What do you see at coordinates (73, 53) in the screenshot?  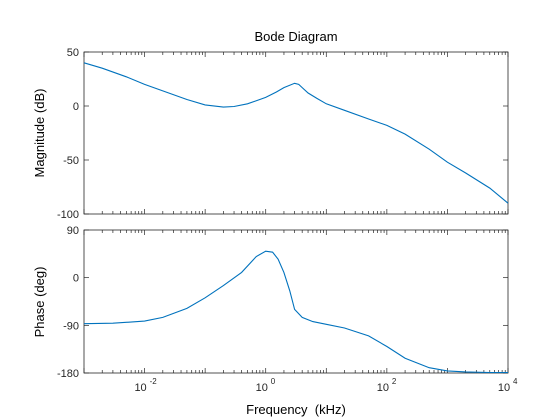 I see `magnitude-ytick-label: 50` at bounding box center [73, 53].